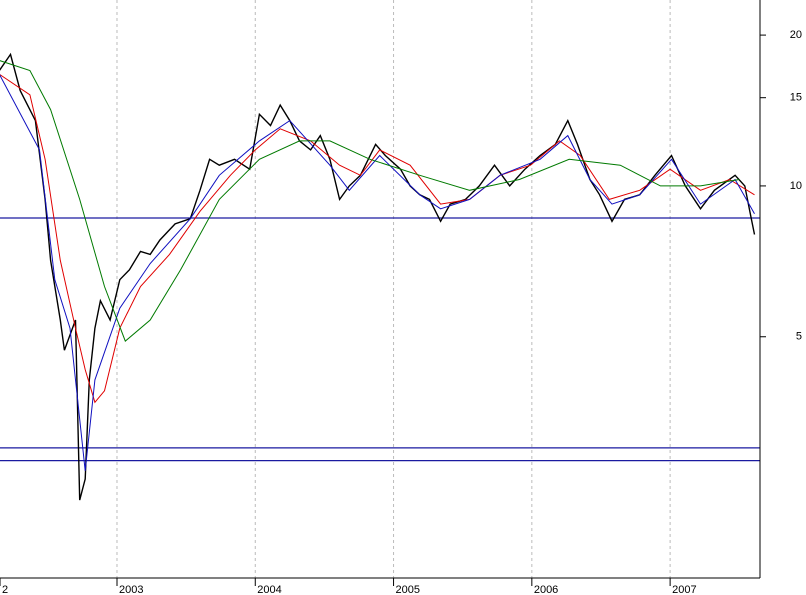  What do you see at coordinates (796, 98) in the screenshot?
I see `y-tick-label: 15` at bounding box center [796, 98].